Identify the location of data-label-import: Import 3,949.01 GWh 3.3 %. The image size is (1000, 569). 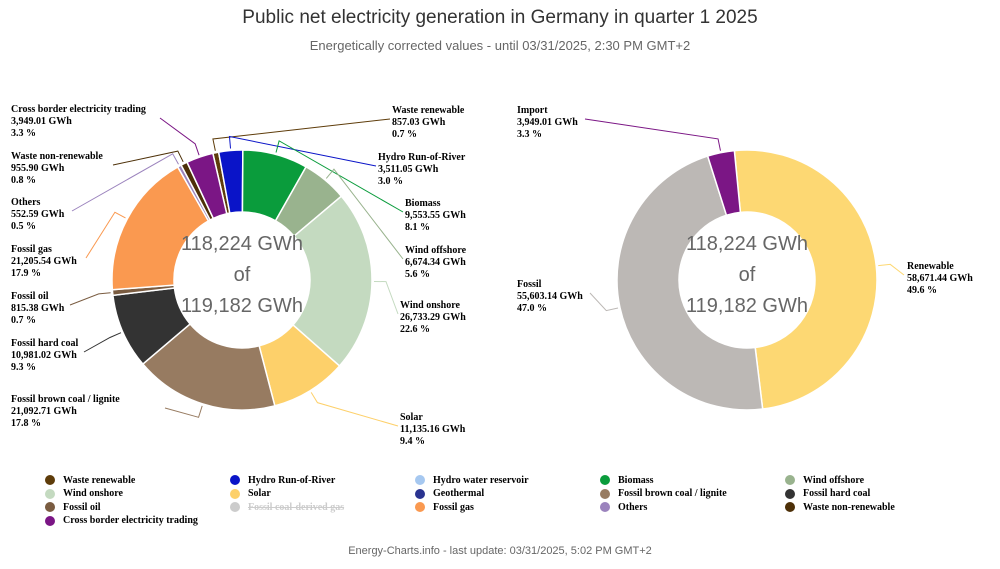
(547, 122).